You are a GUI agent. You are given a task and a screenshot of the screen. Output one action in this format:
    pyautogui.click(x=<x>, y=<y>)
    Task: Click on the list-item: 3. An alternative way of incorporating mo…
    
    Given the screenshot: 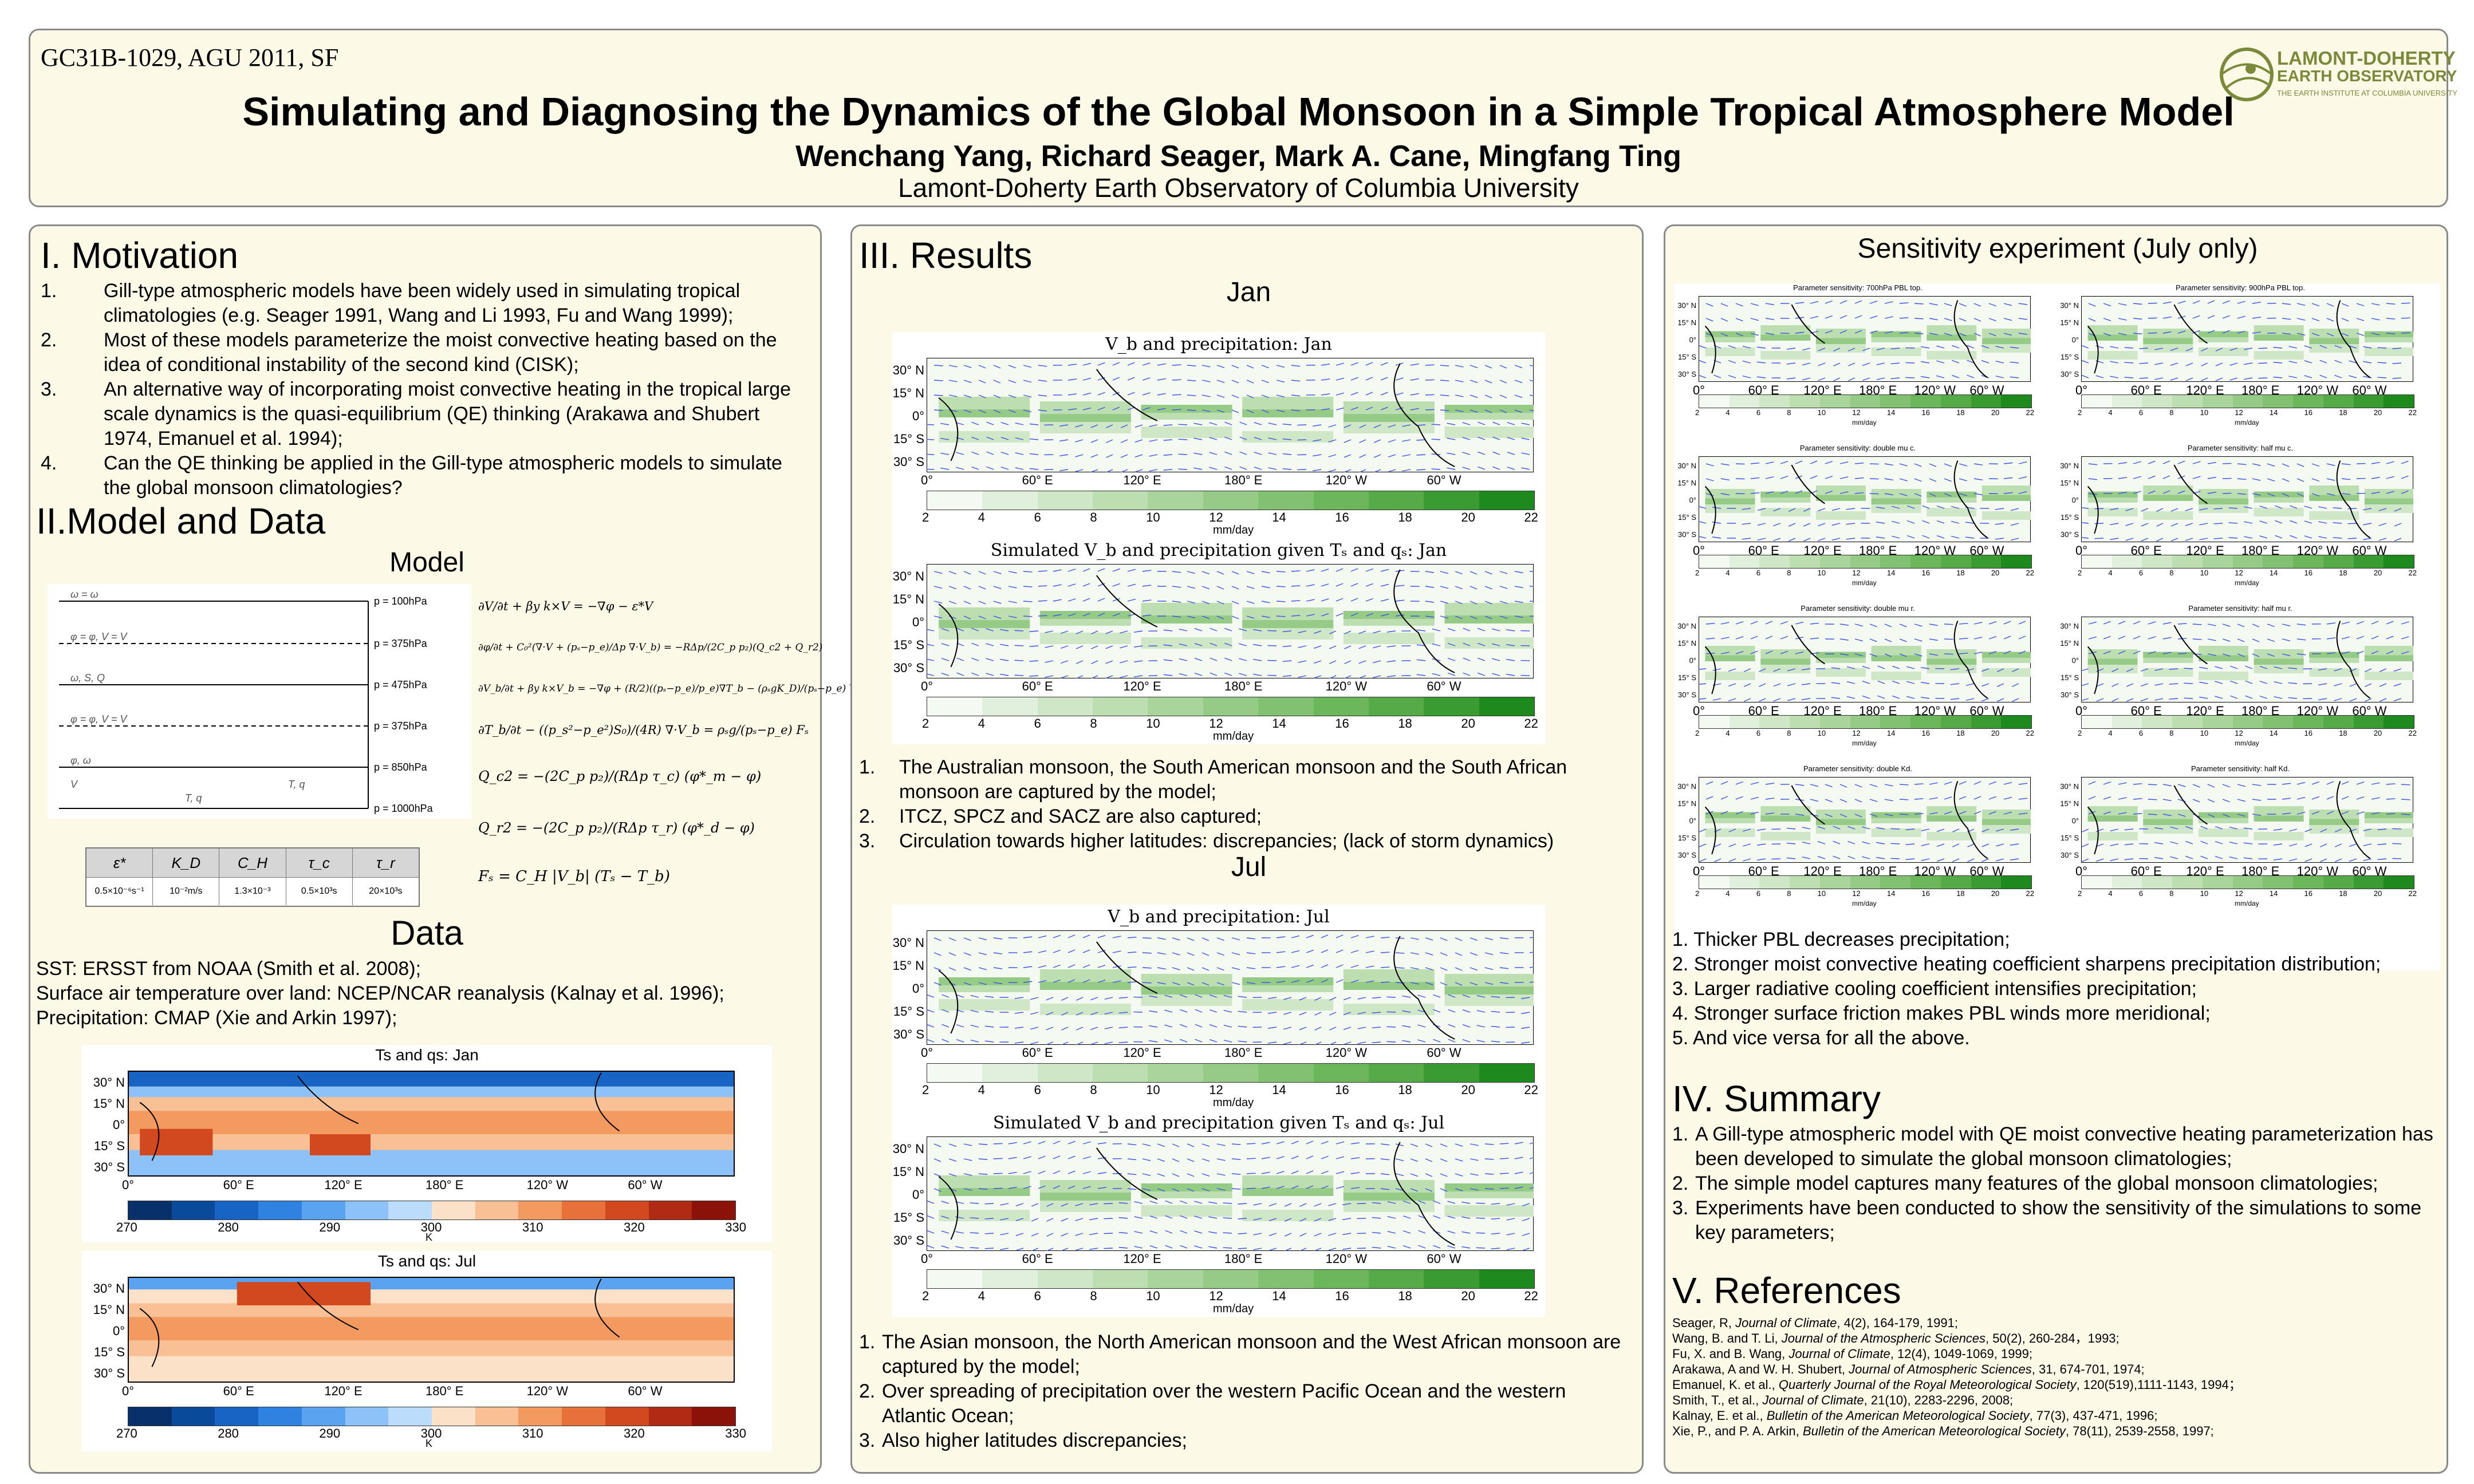 What is the action you would take?
    pyautogui.click(x=416, y=413)
    